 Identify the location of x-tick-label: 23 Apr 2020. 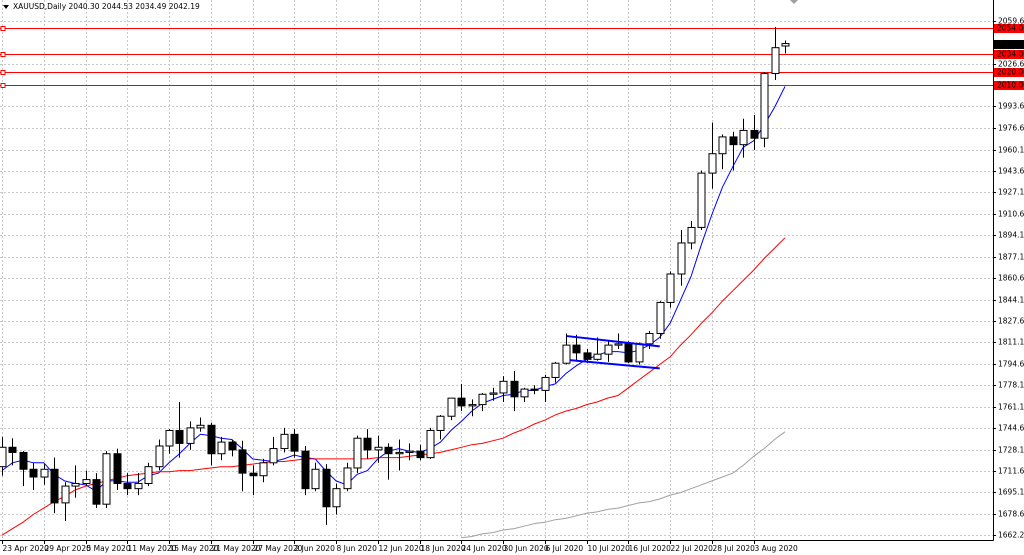
(26, 548).